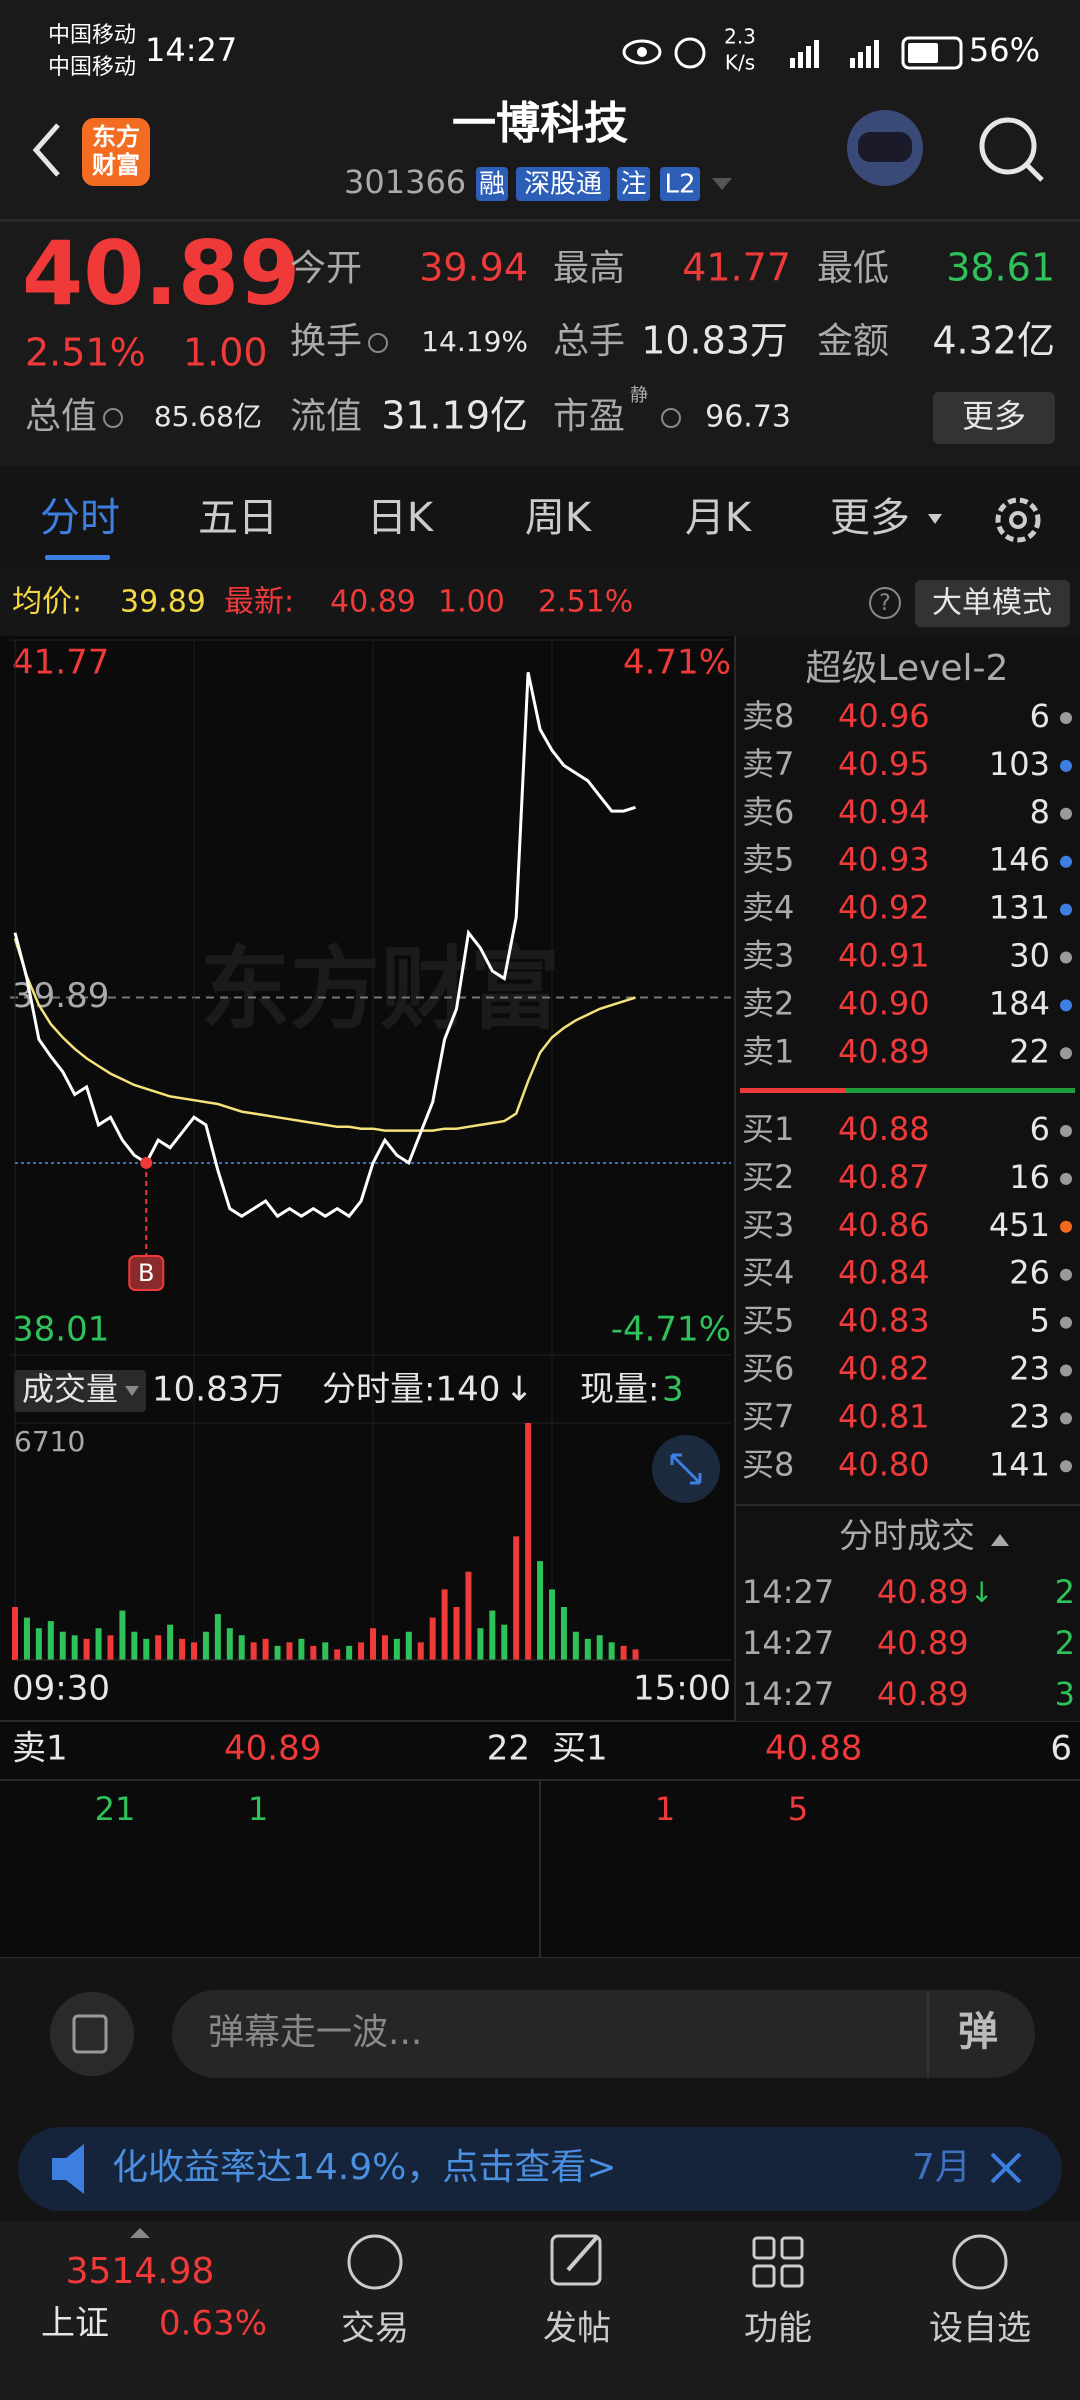 This screenshot has width=1080, height=2400. What do you see at coordinates (798, 1809) in the screenshot?
I see `queue-order: 5` at bounding box center [798, 1809].